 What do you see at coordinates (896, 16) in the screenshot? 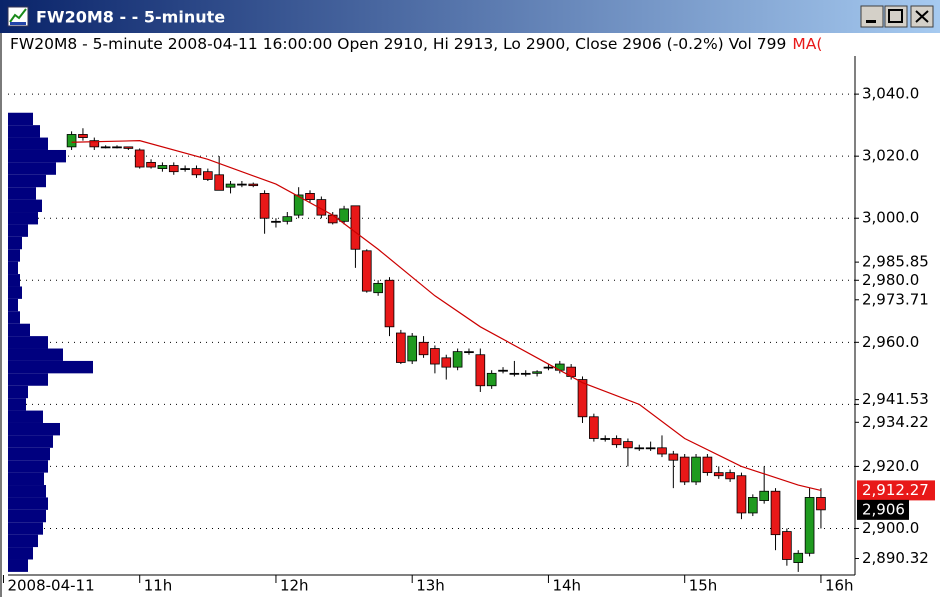
I see `maximize-button` at bounding box center [896, 16].